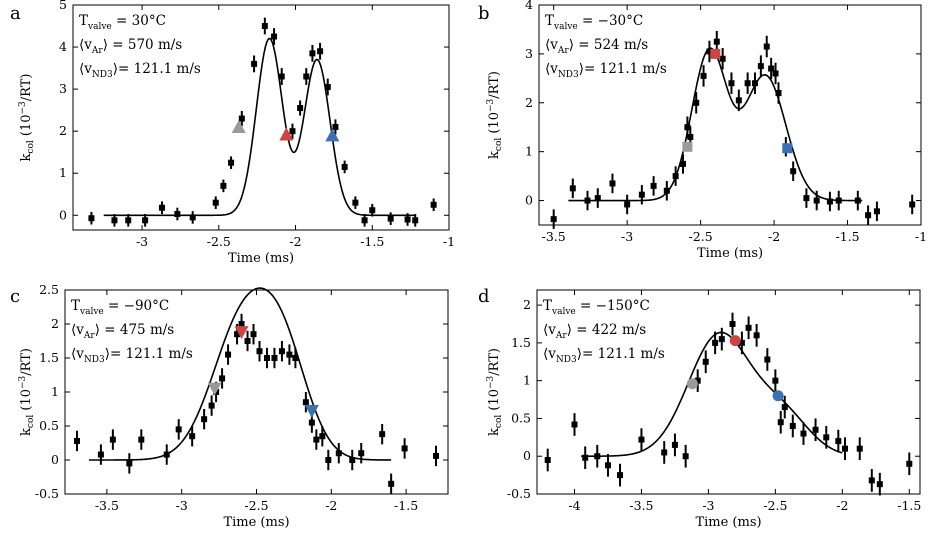 Image resolution: width=937 pixels, height=544 pixels. I want to click on annotation-rest: ⟩ = 422 m/s, so click(607, 330).